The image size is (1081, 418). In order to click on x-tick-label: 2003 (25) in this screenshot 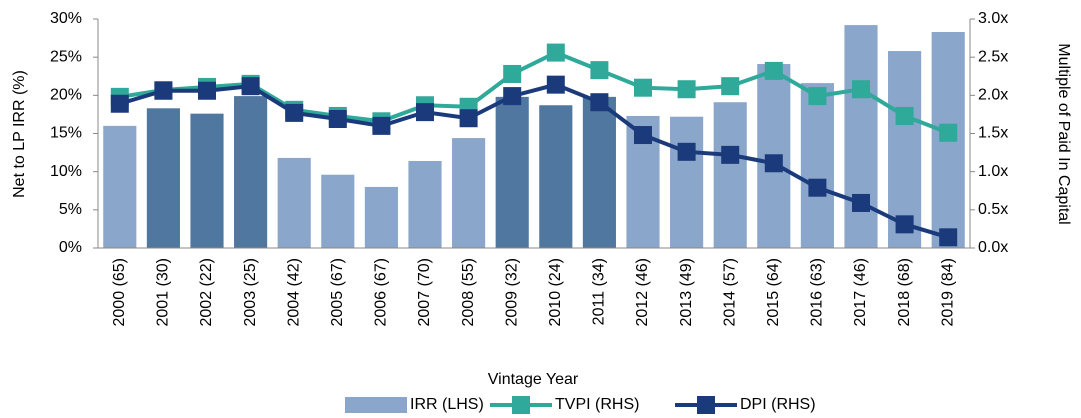, I will do `click(250, 292)`.